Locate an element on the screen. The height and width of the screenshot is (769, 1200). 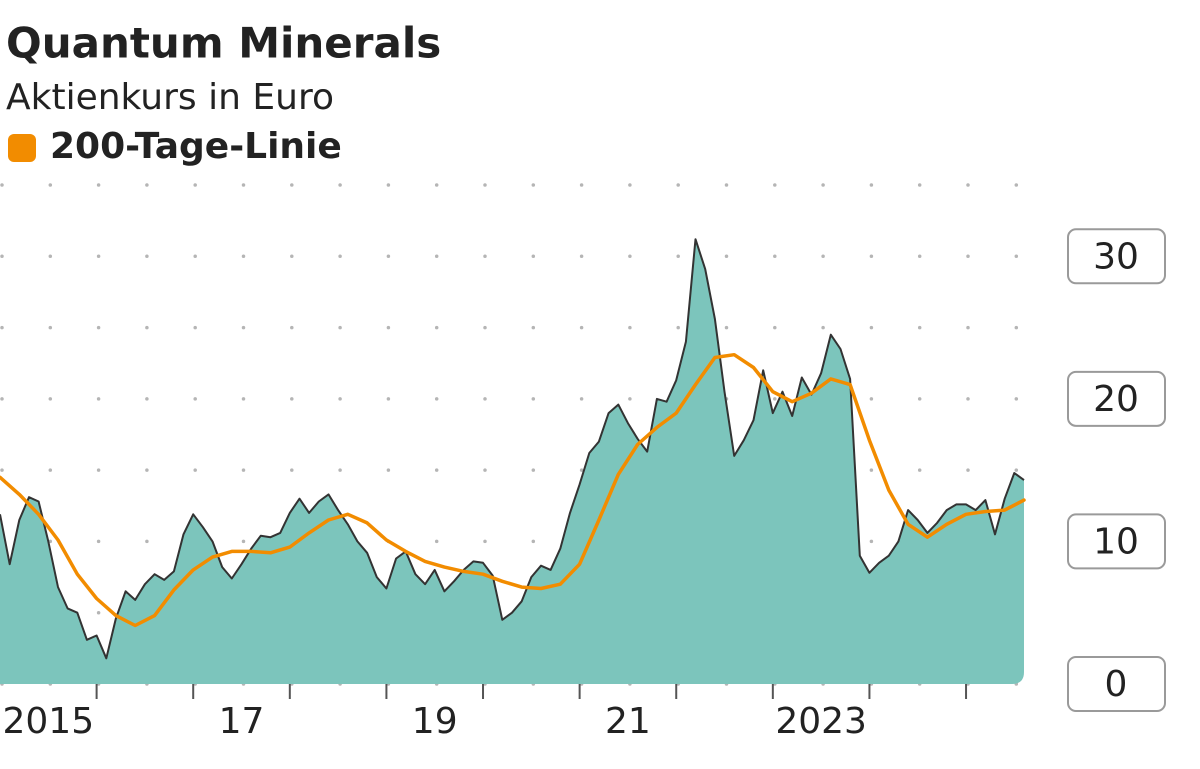
legend-label: 200-Tage-Linie is located at coordinates (196, 146).